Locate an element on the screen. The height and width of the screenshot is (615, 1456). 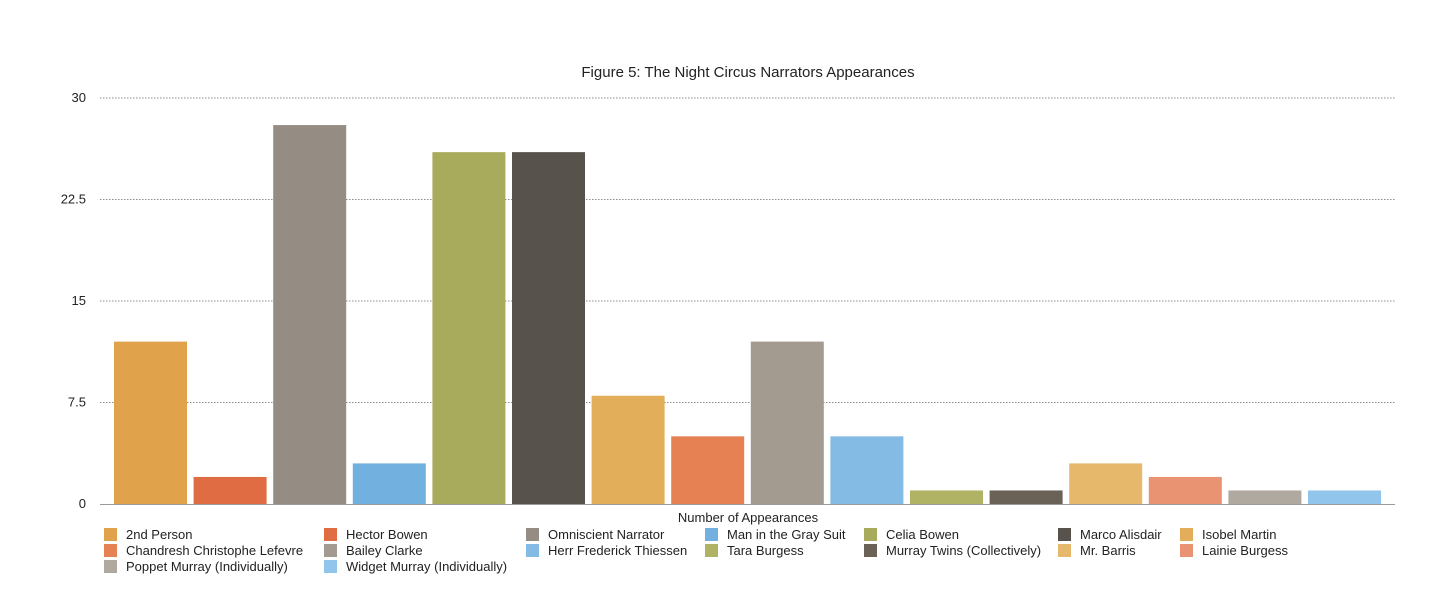
legend-label: Bailey Clarke is located at coordinates (384, 550).